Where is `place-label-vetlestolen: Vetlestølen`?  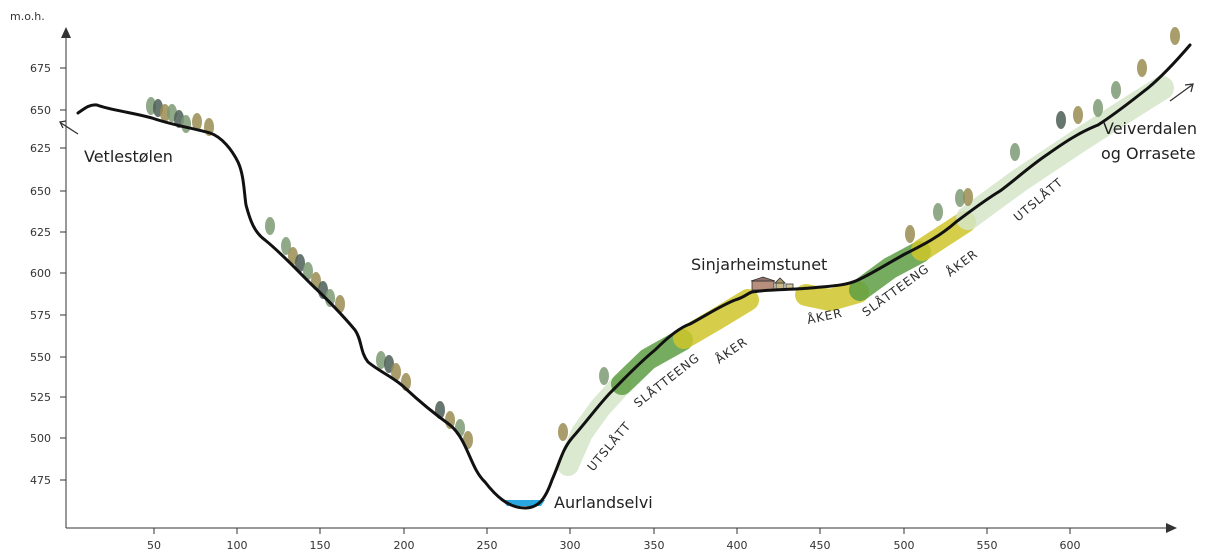
place-label-vetlestolen: Vetlestølen is located at coordinates (128, 156).